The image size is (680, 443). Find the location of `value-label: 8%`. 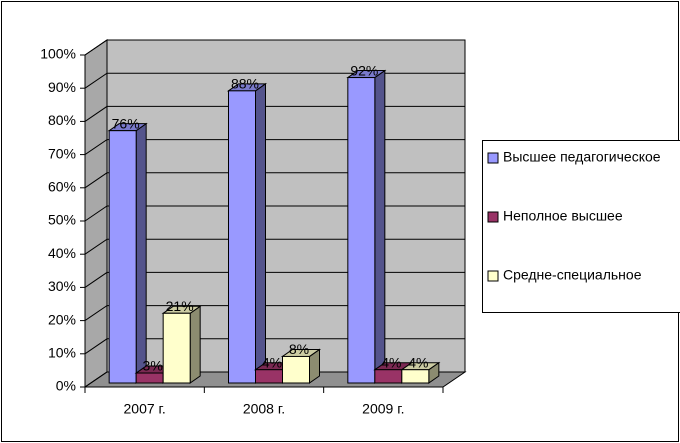

value-label: 8% is located at coordinates (299, 349).